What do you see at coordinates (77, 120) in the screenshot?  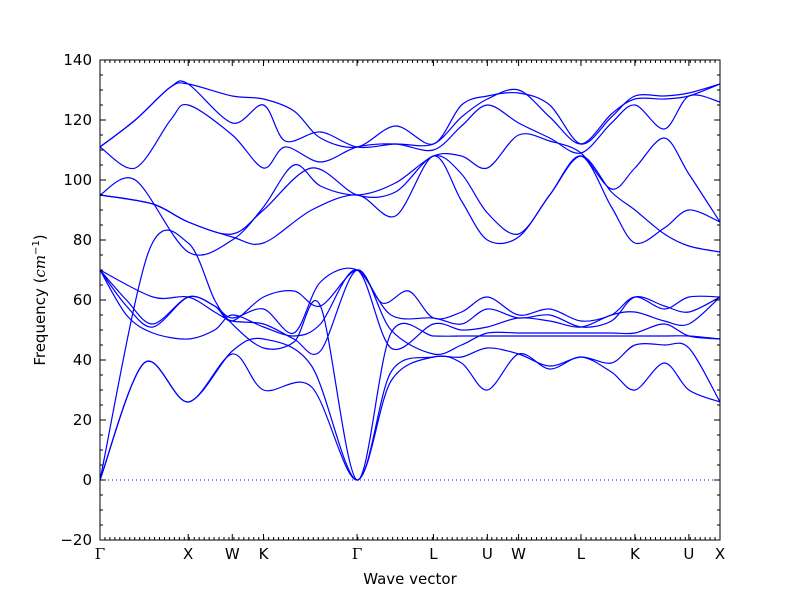 I see `y-tick-label: 120` at bounding box center [77, 120].